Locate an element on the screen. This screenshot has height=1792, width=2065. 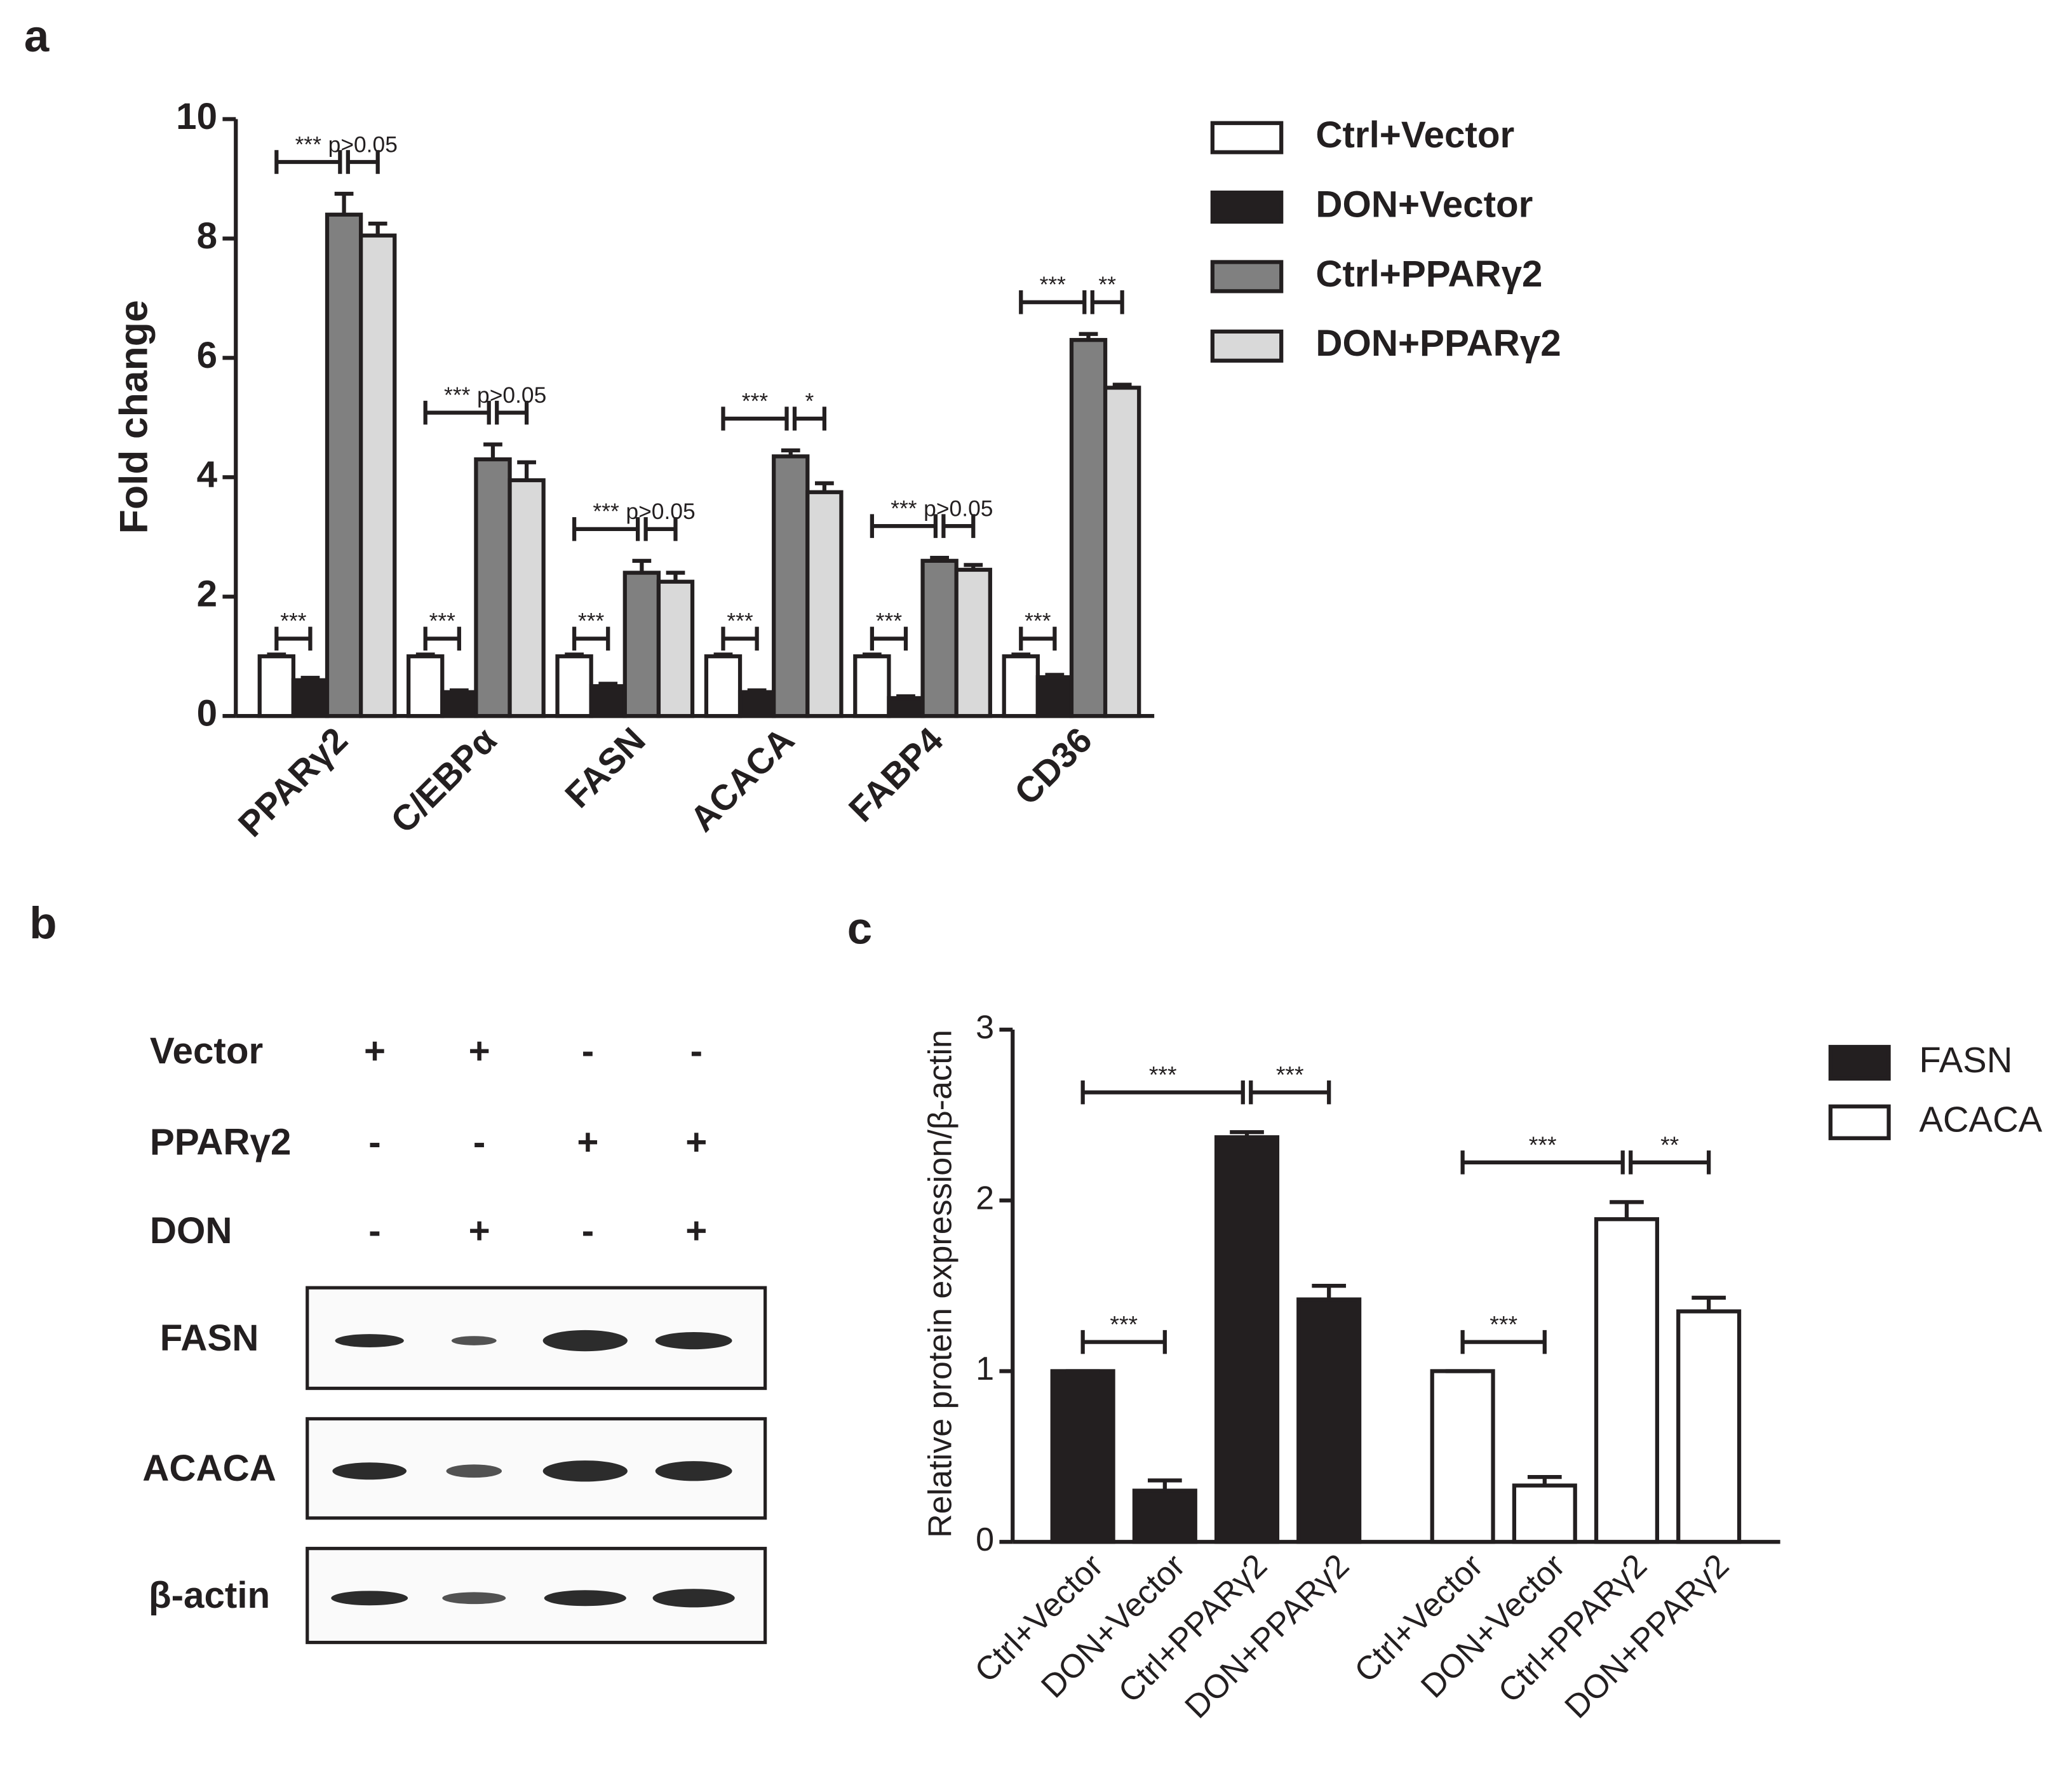
y-tick-label: 8 is located at coordinates (207, 236).